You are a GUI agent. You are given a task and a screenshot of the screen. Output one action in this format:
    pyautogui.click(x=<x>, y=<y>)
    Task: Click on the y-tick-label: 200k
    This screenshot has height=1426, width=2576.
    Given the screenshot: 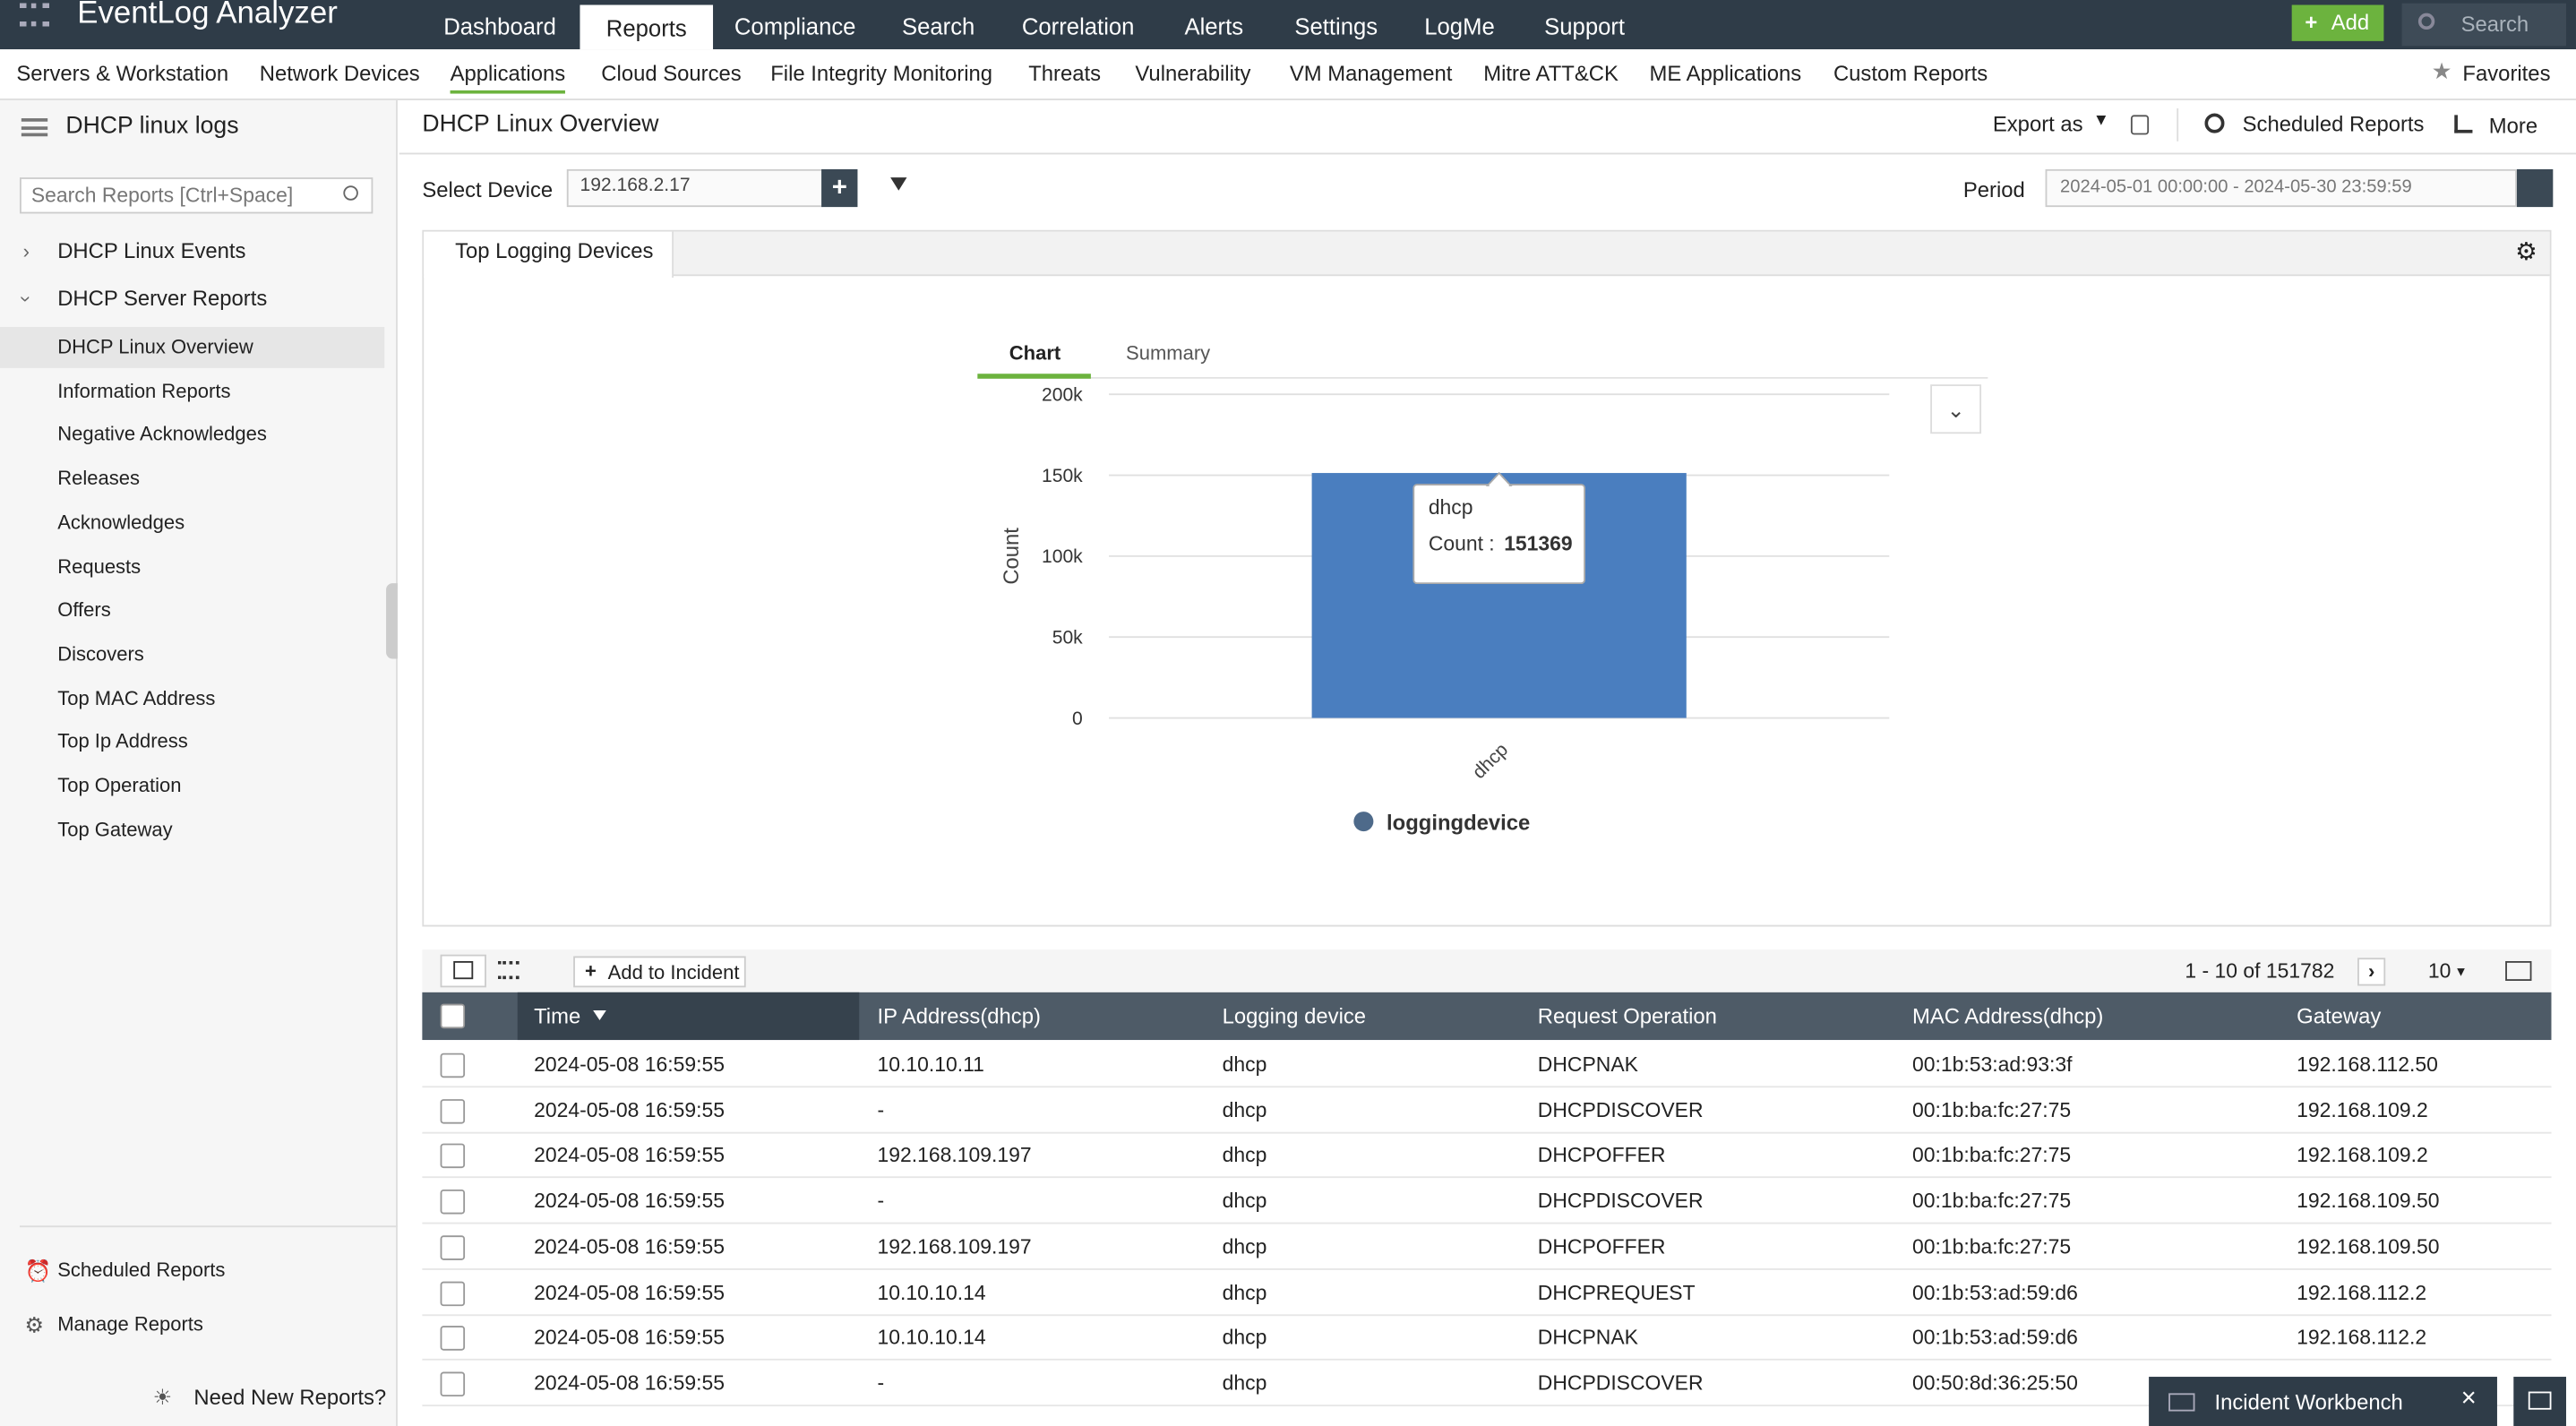 What is the action you would take?
    pyautogui.click(x=1062, y=395)
    